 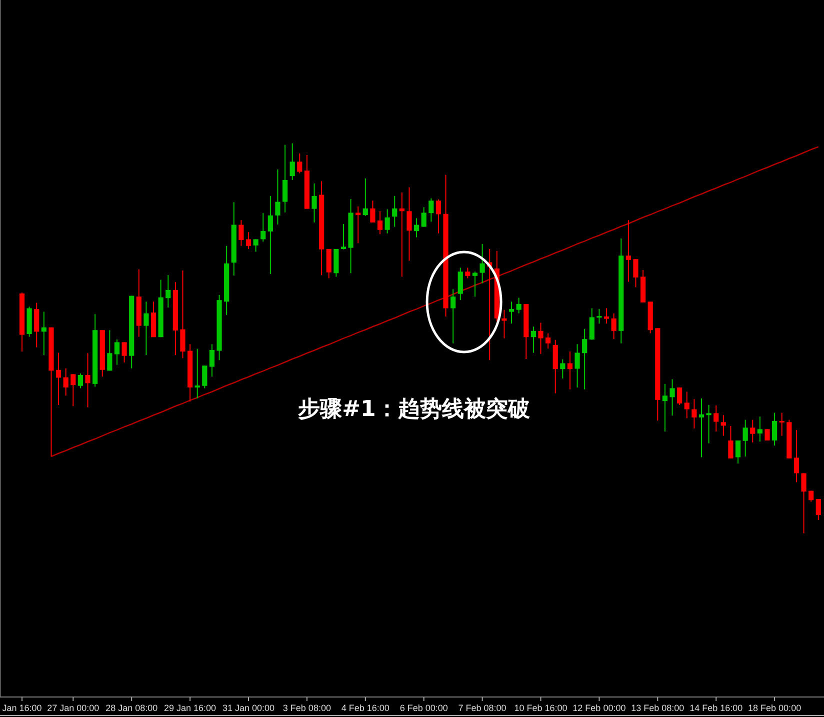 I want to click on x-tick-label: 27 Jan 00:00, so click(x=73, y=708).